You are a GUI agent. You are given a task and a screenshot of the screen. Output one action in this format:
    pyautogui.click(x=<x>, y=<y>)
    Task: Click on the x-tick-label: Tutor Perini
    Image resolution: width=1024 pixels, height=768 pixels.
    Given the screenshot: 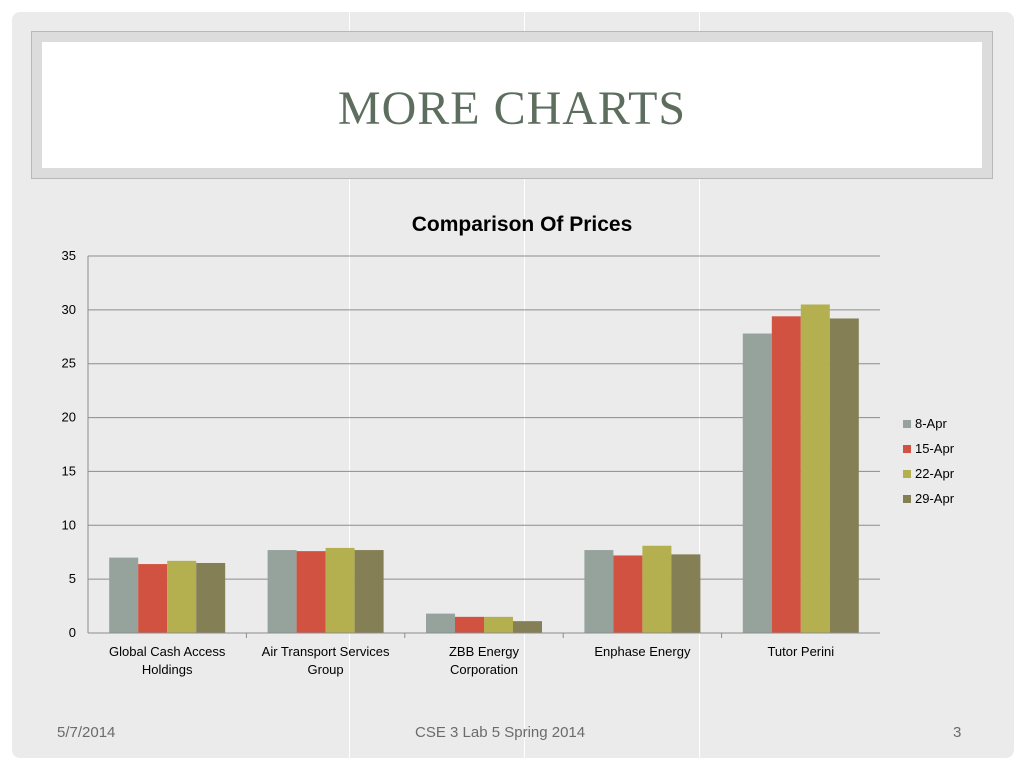 What is the action you would take?
    pyautogui.click(x=800, y=651)
    